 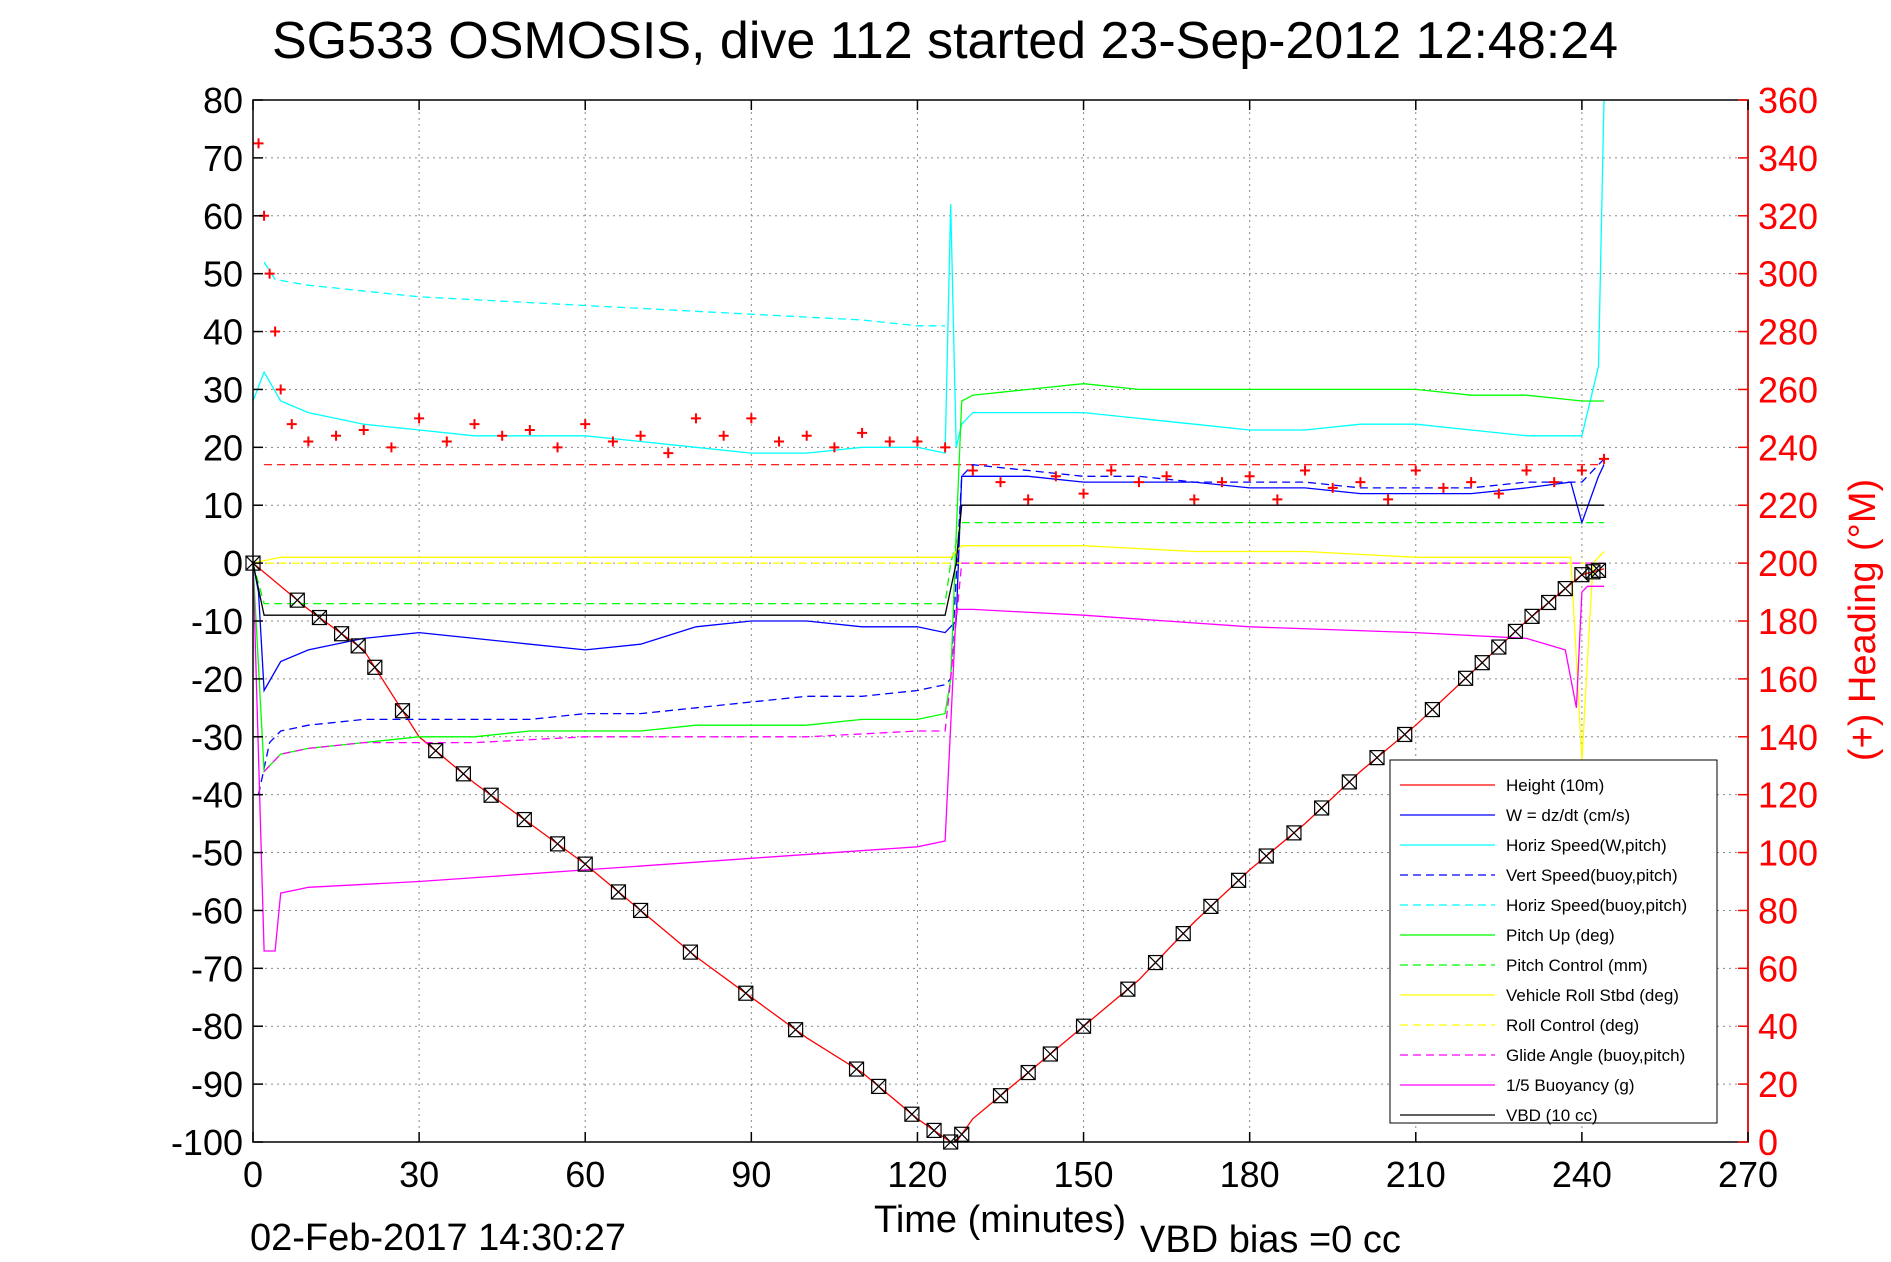 I want to click on y-tick-label: 60, so click(x=223, y=216).